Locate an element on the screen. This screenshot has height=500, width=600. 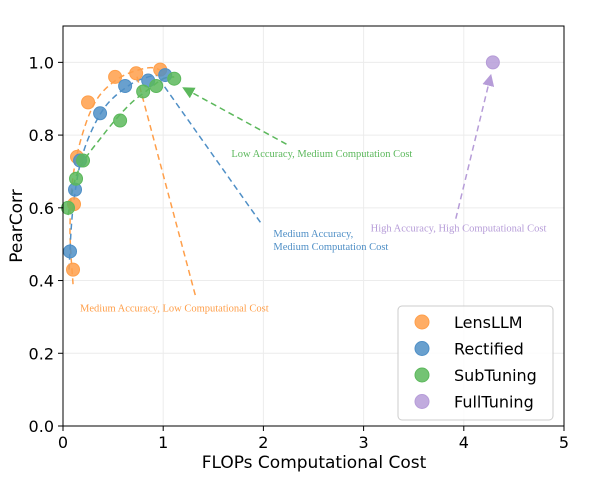
point-fulltuning is located at coordinates (492, 62).